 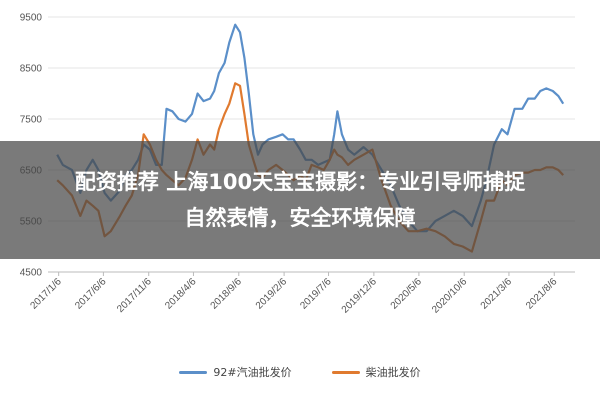 I want to click on x-tick-label: 2021/3/6, so click(x=497, y=294).